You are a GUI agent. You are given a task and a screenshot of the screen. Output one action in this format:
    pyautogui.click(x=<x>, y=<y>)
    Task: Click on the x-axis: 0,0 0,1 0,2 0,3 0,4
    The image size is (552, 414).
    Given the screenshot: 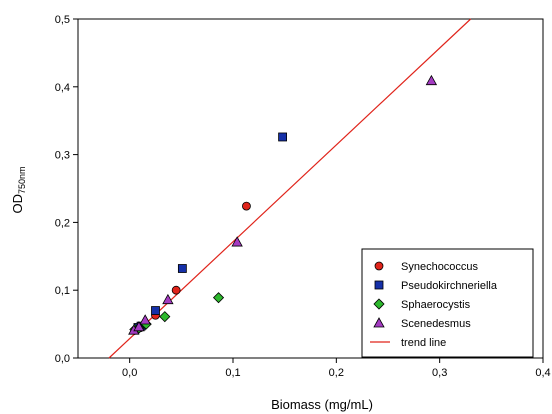 What is the action you would take?
    pyautogui.click(x=336, y=368)
    